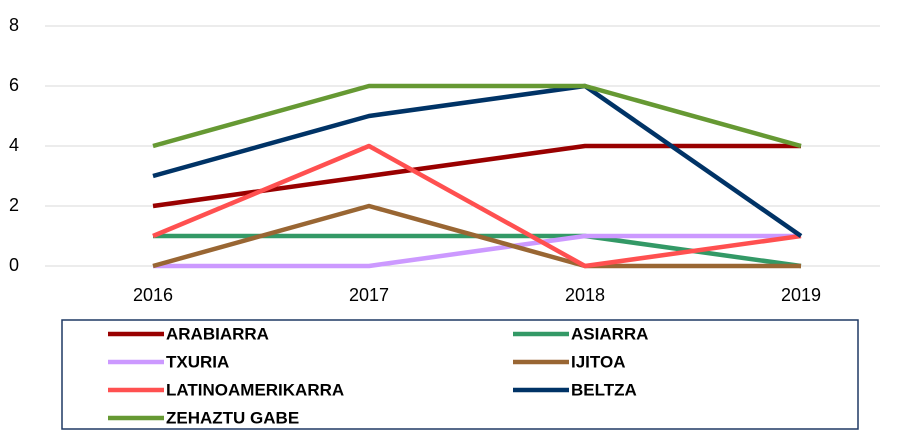  Describe the element at coordinates (585, 295) in the screenshot. I see `x-tick-label: 2018` at that location.